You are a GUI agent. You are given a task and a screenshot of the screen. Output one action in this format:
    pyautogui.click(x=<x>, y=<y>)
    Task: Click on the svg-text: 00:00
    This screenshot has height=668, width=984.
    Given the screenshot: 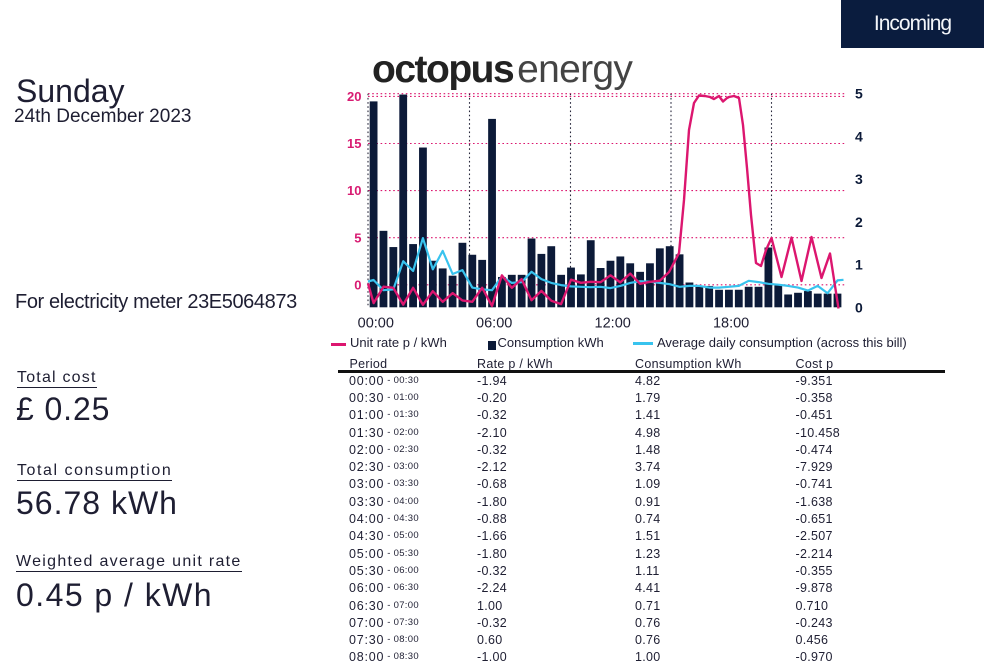 What is the action you would take?
    pyautogui.click(x=376, y=324)
    